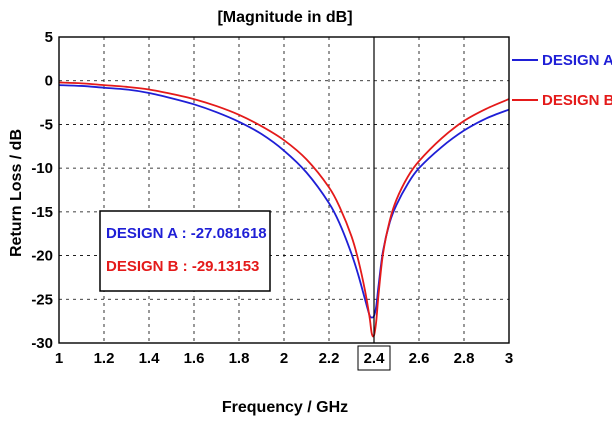 The image size is (612, 421). What do you see at coordinates (59, 358) in the screenshot?
I see `x-tick-label: 1` at bounding box center [59, 358].